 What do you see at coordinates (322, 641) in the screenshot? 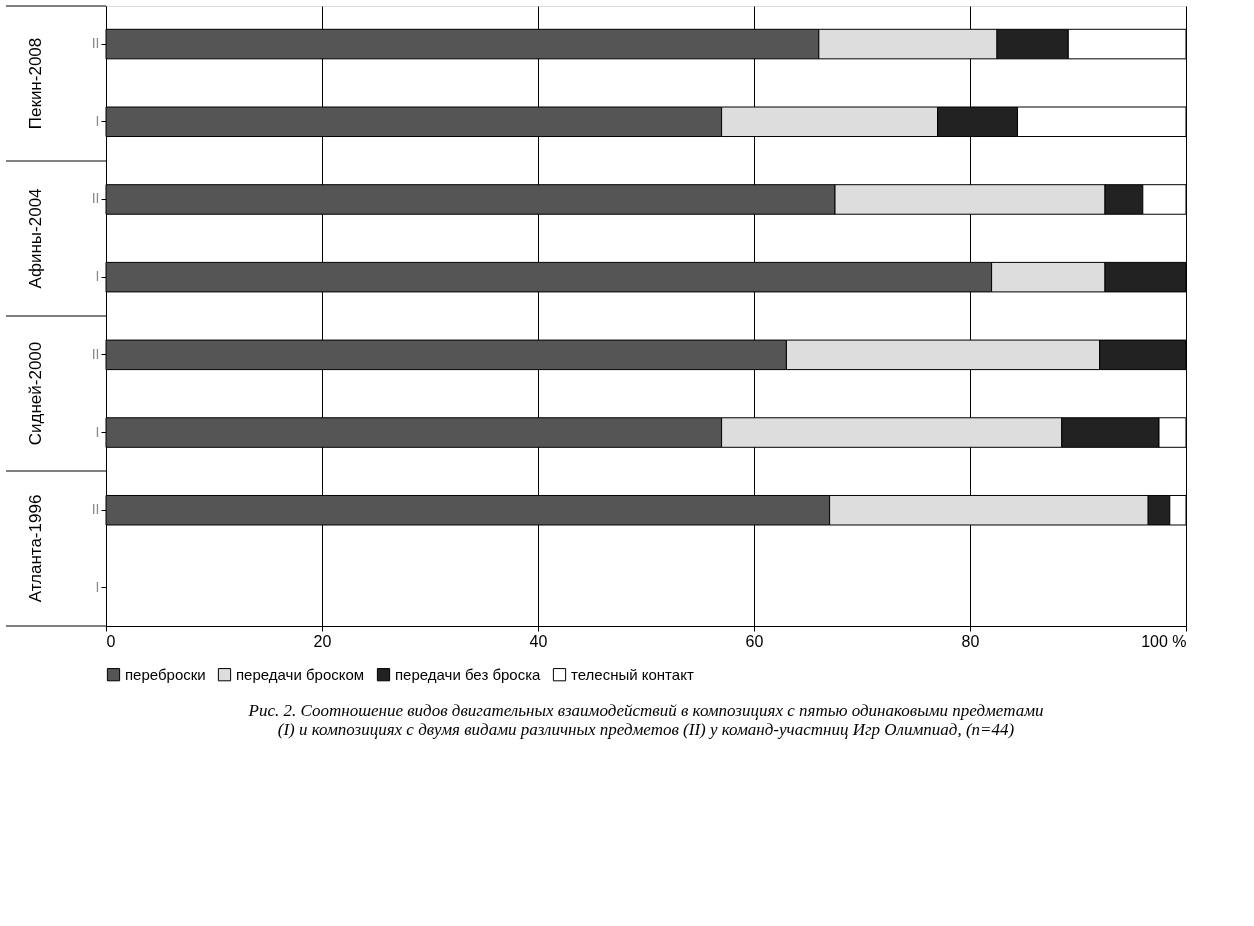
I see `x-tick-label: 20` at bounding box center [322, 641].